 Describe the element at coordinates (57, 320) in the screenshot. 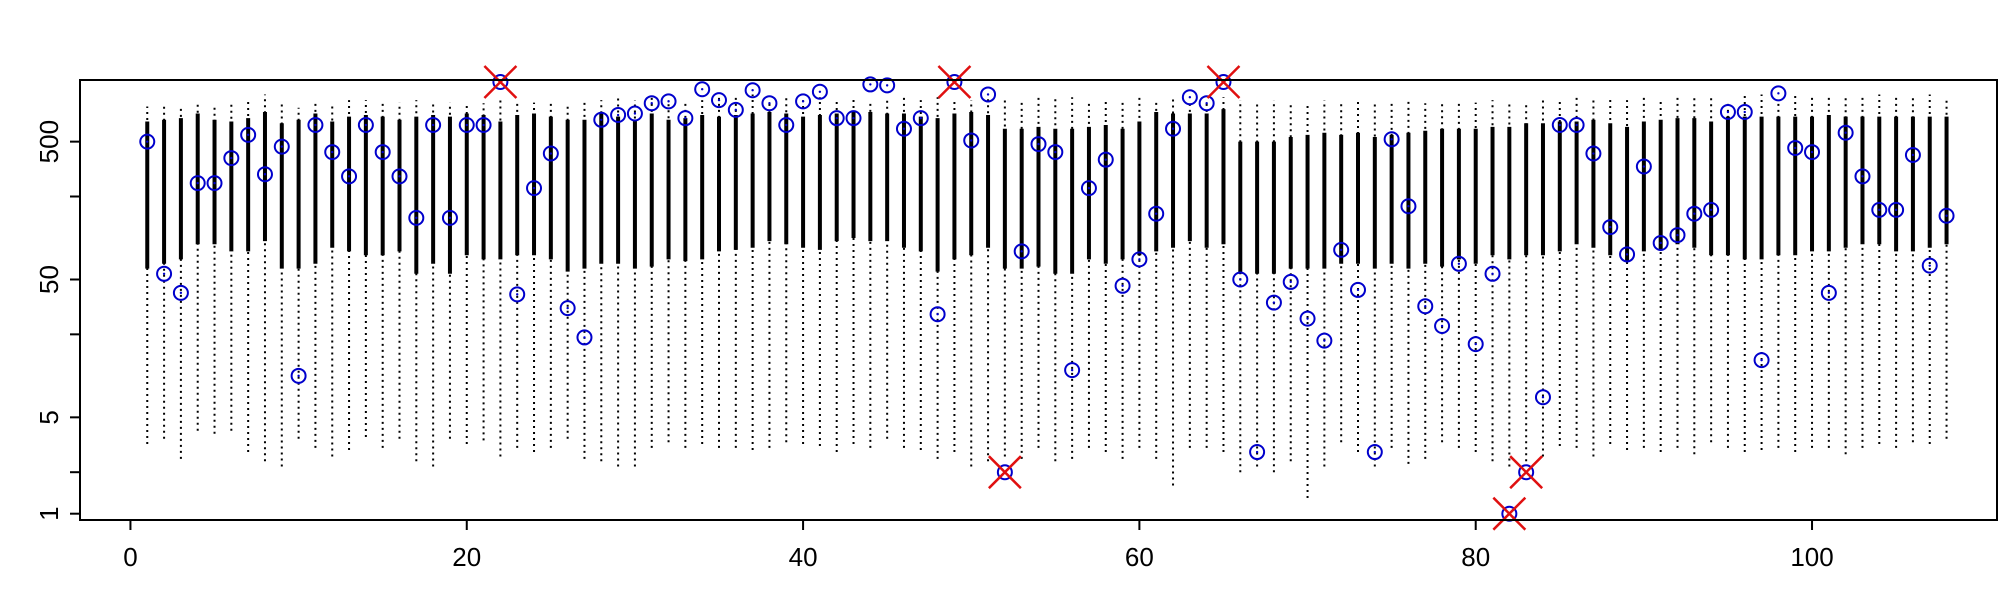

I see `y-axis: 1 5 50 500` at that location.